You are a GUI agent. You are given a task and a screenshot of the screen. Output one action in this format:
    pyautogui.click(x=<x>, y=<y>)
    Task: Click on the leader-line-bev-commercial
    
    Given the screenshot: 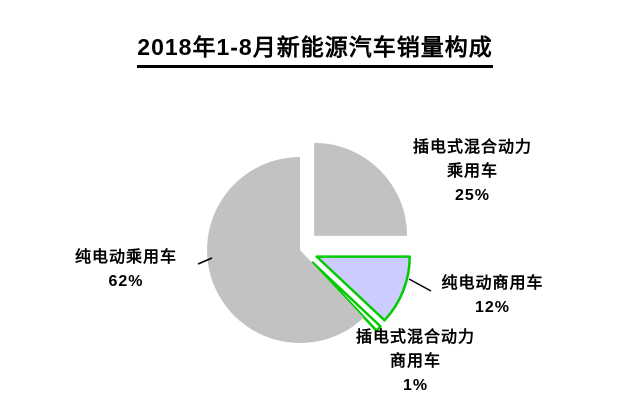 What is the action you would take?
    pyautogui.click(x=420, y=285)
    